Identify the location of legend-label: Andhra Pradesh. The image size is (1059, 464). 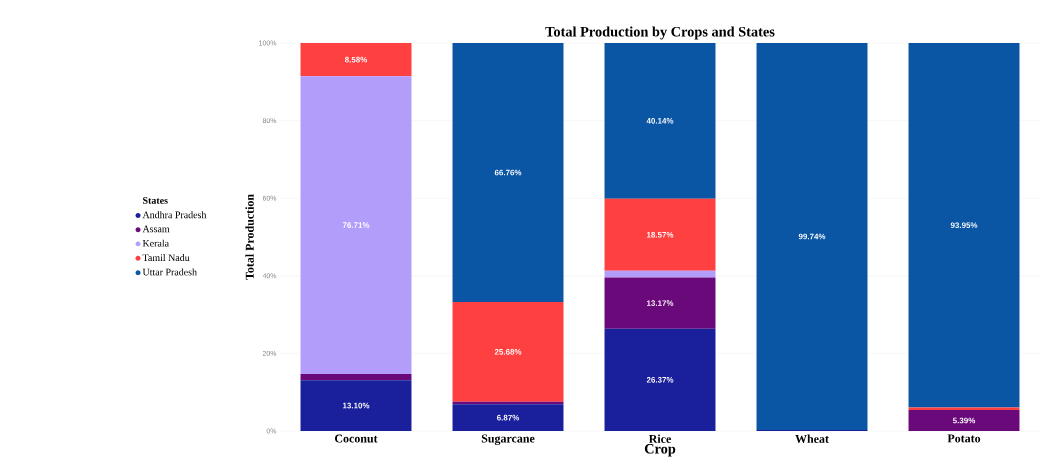
(174, 215).